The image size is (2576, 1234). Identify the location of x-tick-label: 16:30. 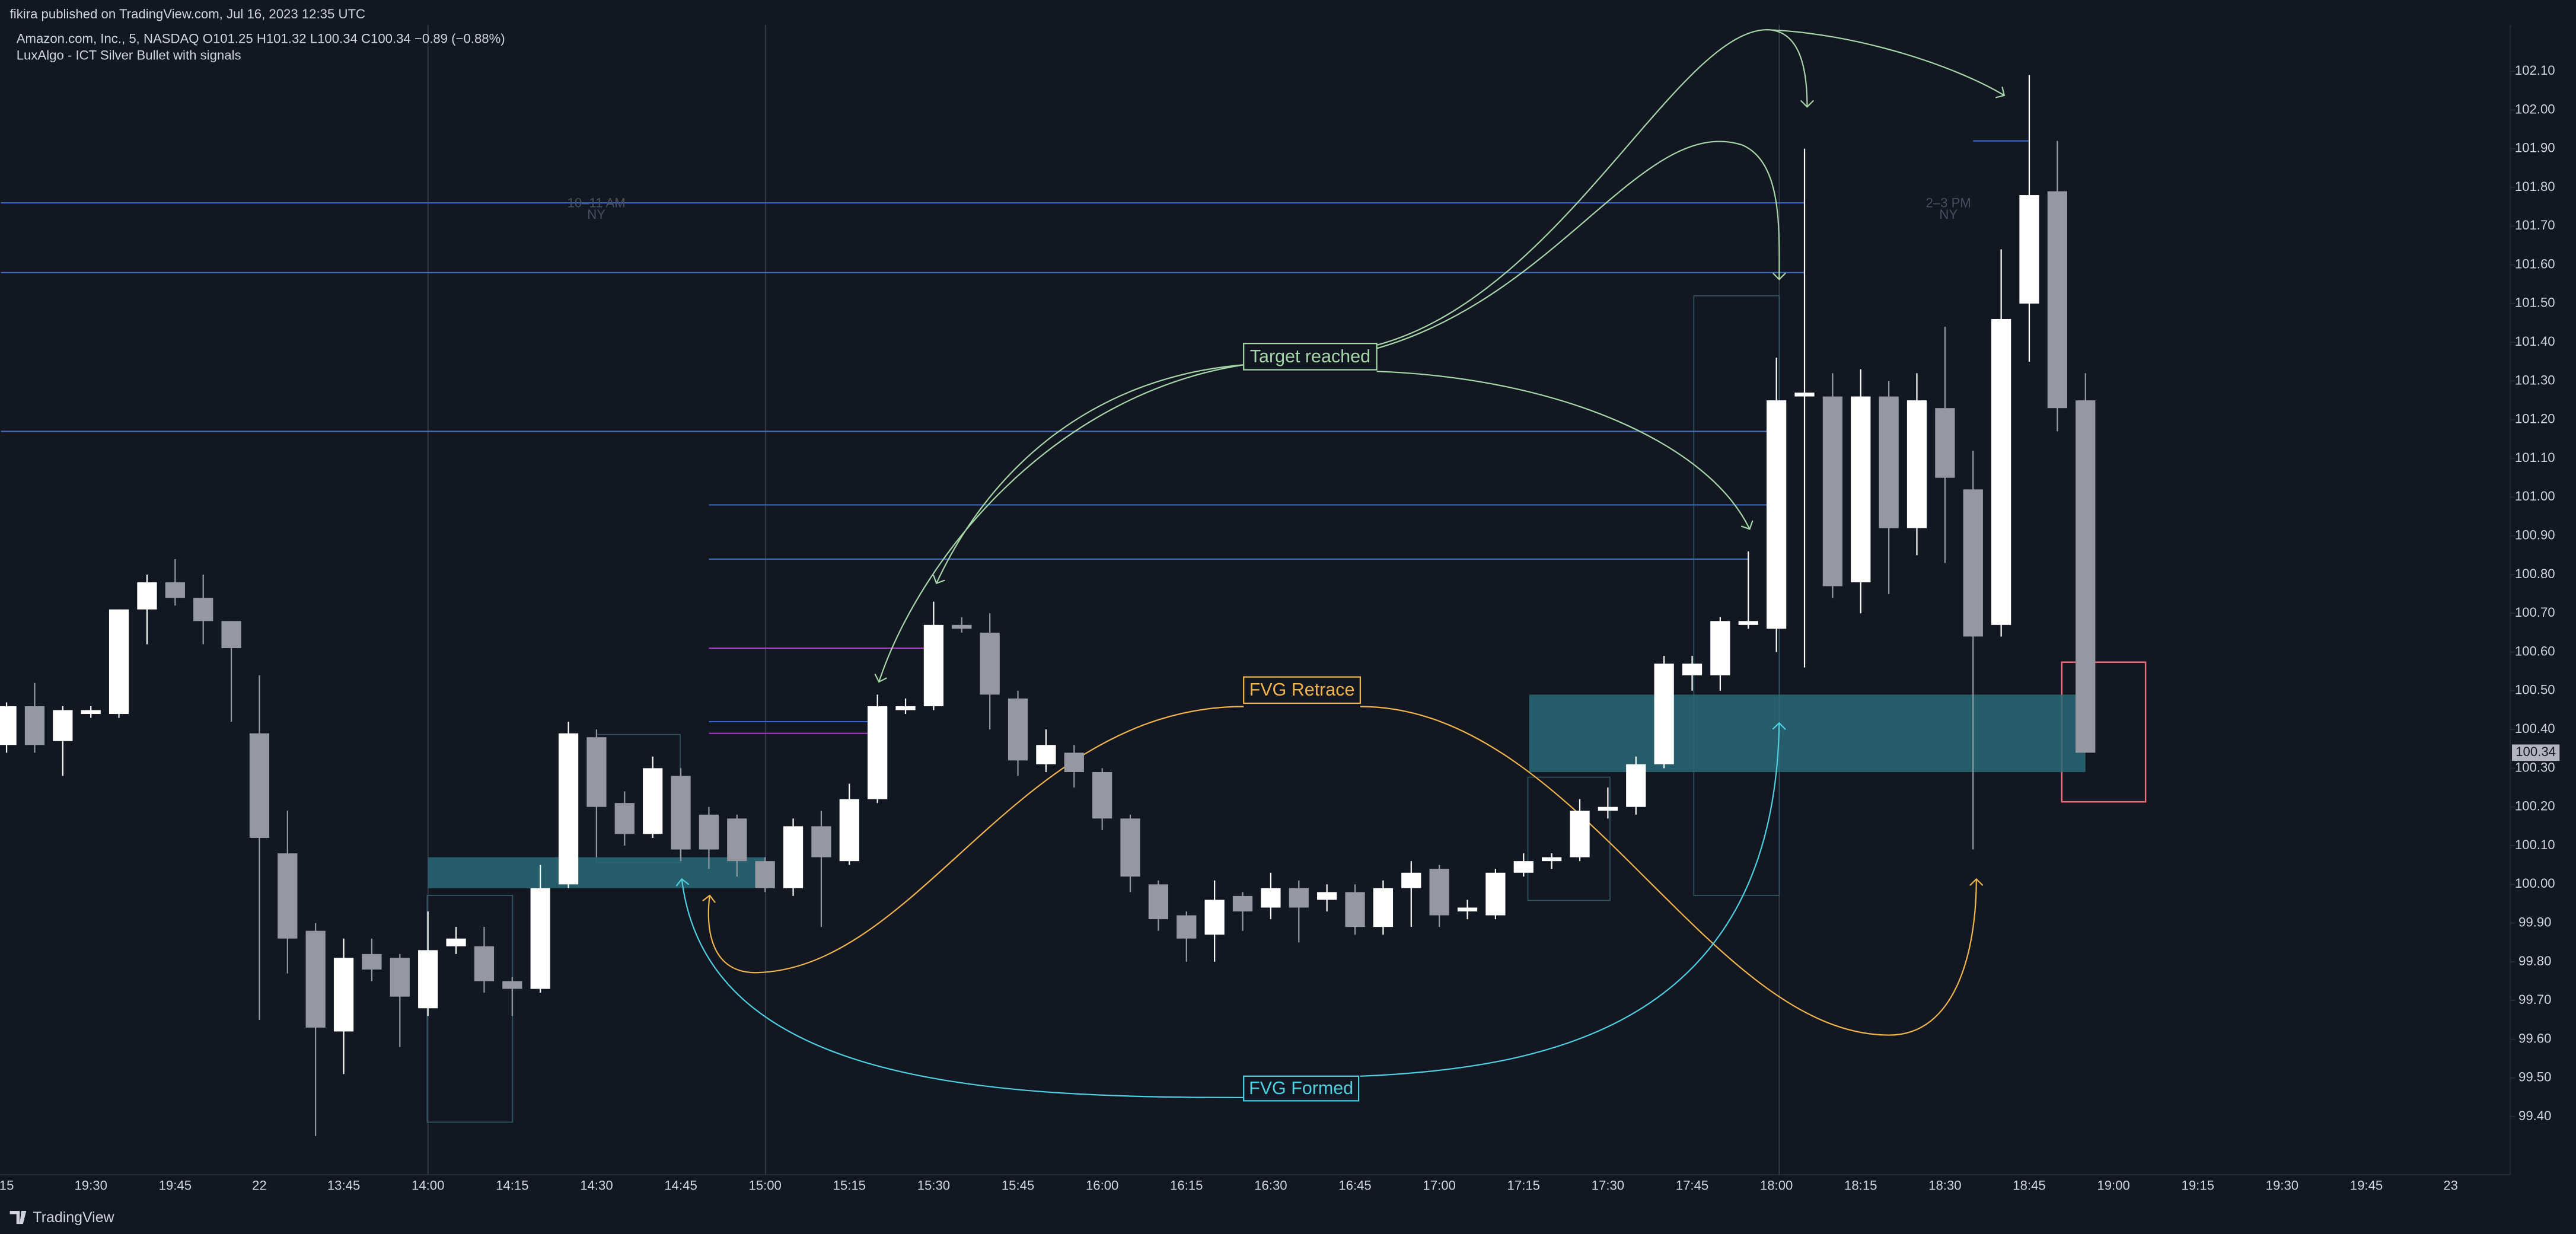
(1270, 1185).